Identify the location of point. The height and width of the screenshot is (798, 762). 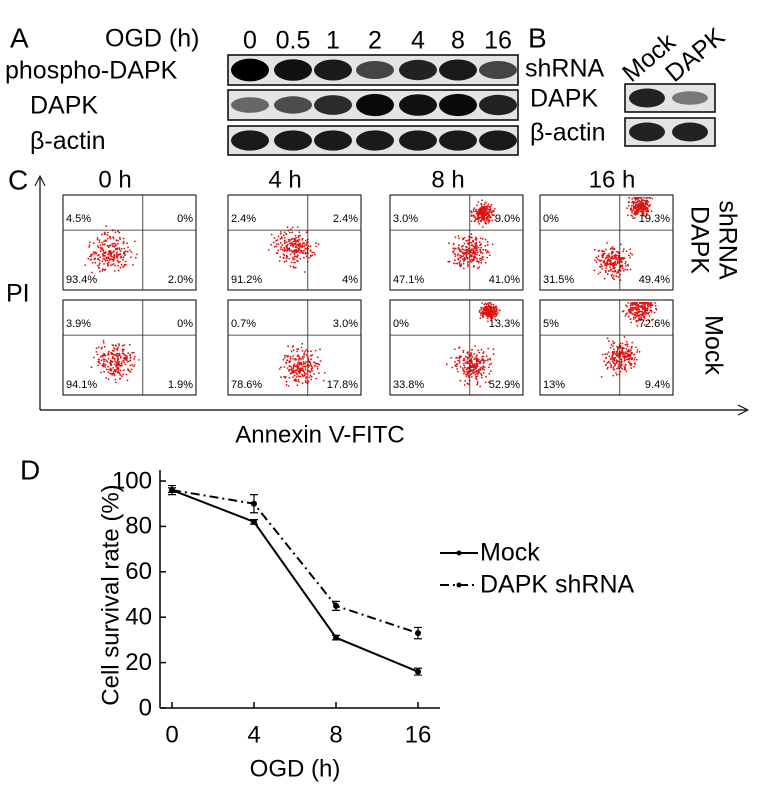
(336, 605).